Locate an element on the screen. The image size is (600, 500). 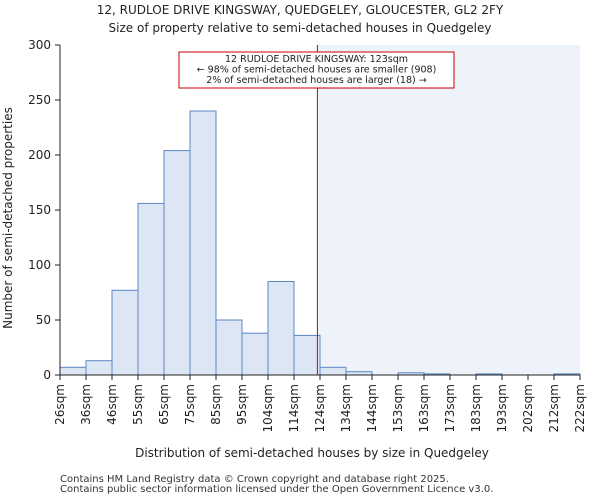
y-tick-label: 200 is located at coordinates (39, 155).